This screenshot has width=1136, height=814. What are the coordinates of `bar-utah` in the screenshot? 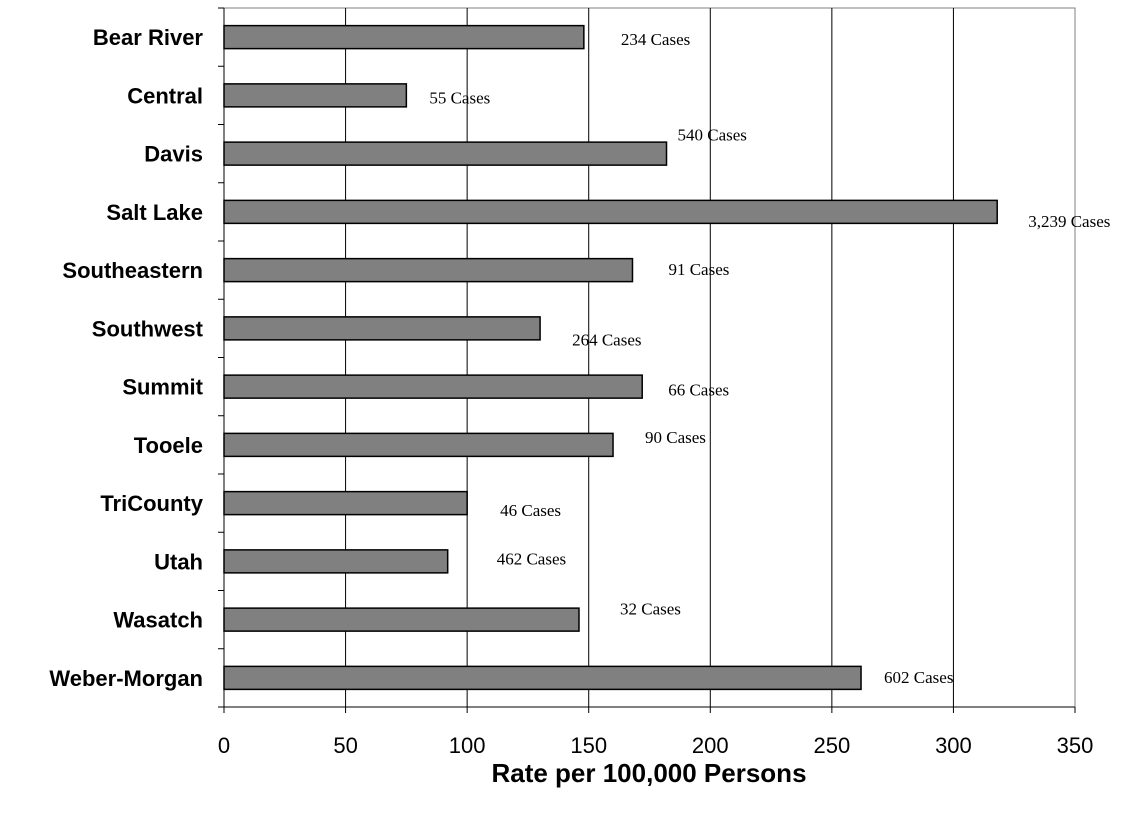 It's located at (336, 561).